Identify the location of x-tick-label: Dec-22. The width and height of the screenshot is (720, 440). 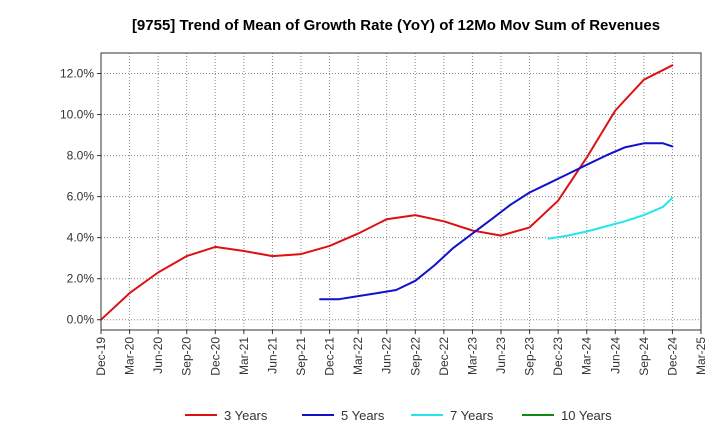
(444, 356).